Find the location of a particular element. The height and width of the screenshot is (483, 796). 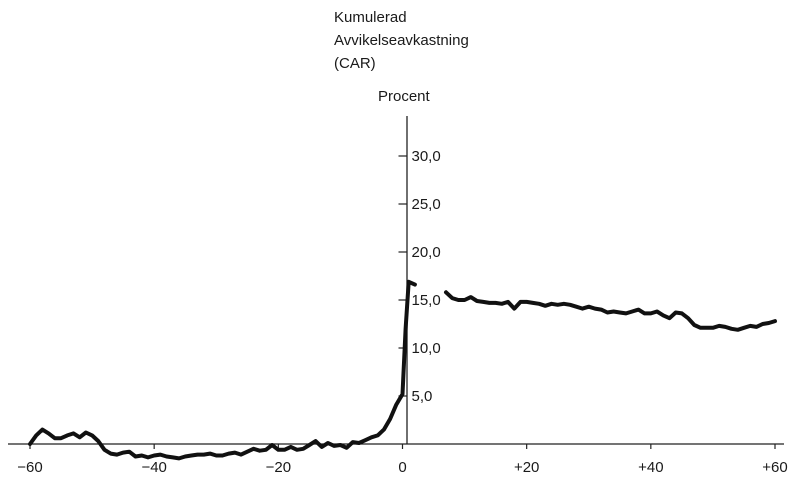

x-tick-label: +40 is located at coordinates (650, 467).